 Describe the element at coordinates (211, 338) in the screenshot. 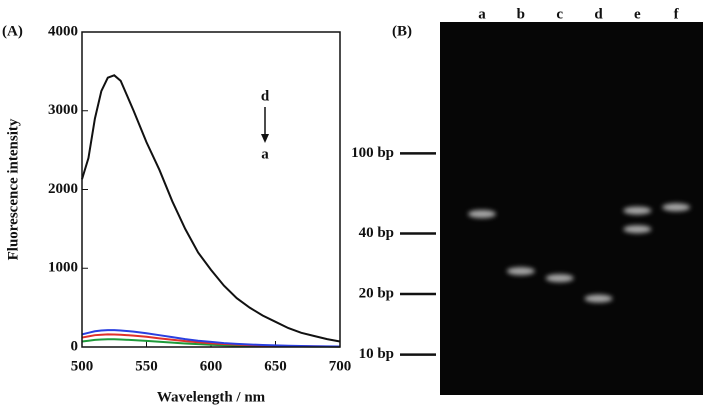

I see `series-line` at that location.